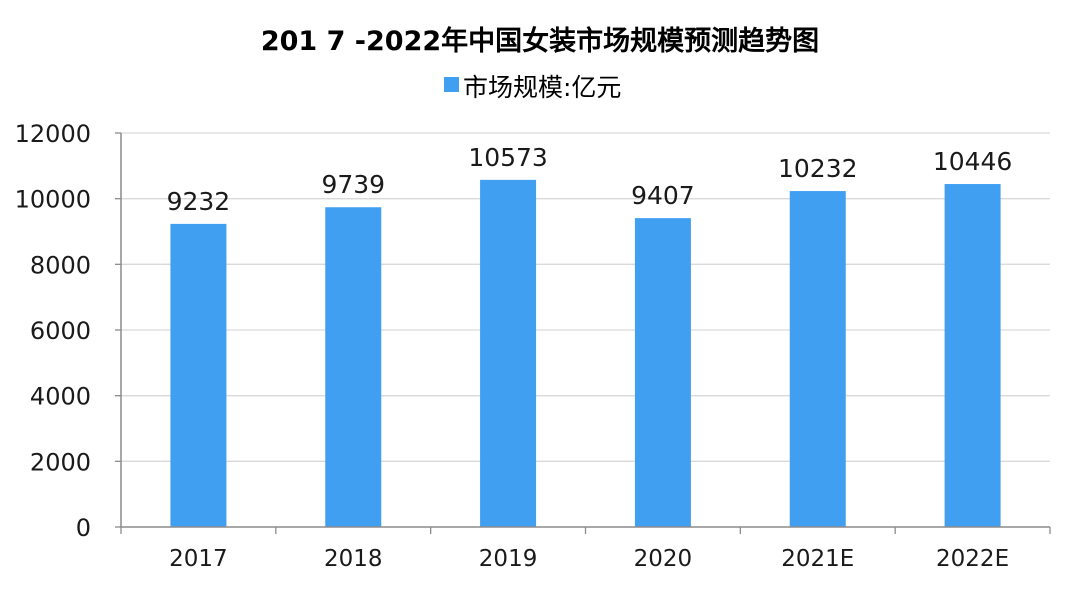  I want to click on data-label: 10573, so click(508, 157).